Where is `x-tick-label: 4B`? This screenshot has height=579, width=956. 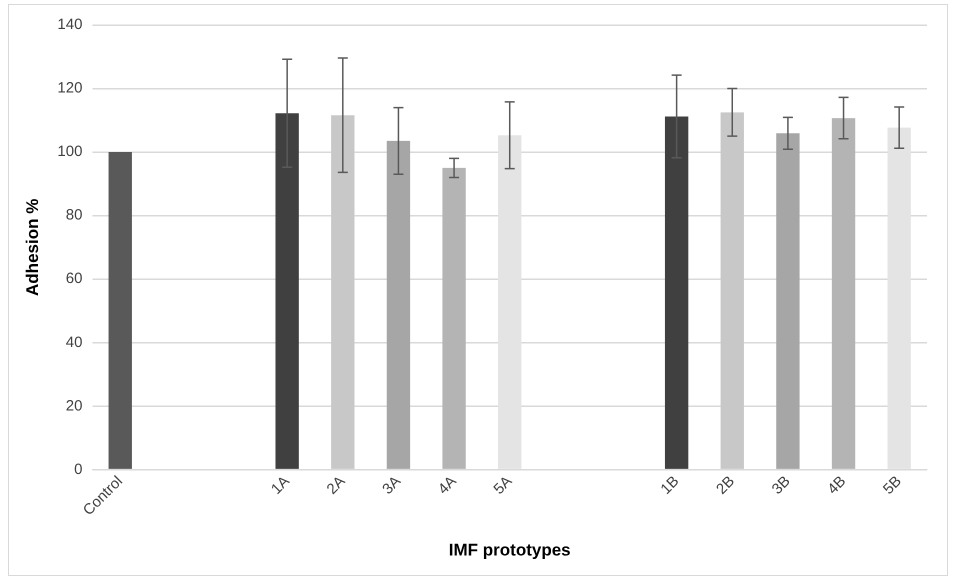
x-tick-label: 4B is located at coordinates (837, 485).